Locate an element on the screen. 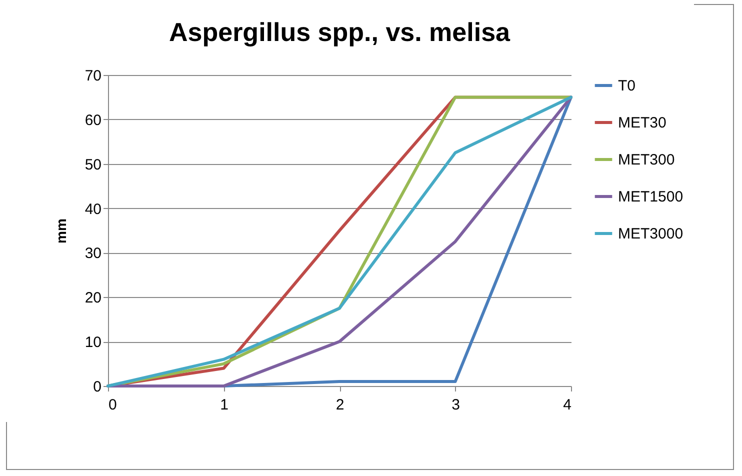 This screenshot has width=742, height=476. legend-label: MET1500 is located at coordinates (651, 197).